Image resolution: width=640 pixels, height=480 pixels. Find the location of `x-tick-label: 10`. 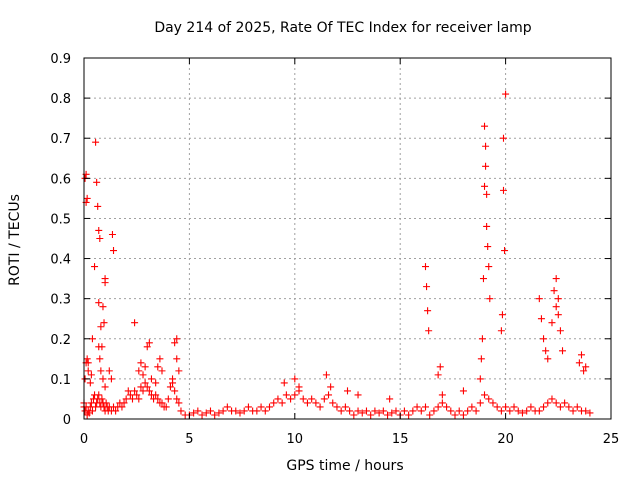

x-tick-label: 10 is located at coordinates (295, 439).